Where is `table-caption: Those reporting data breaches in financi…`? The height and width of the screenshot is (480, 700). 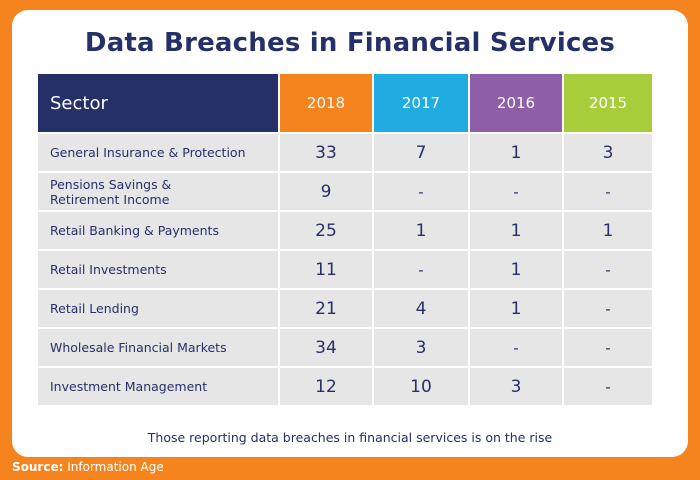 table-caption: Those reporting data breaches in financi… is located at coordinates (350, 437).